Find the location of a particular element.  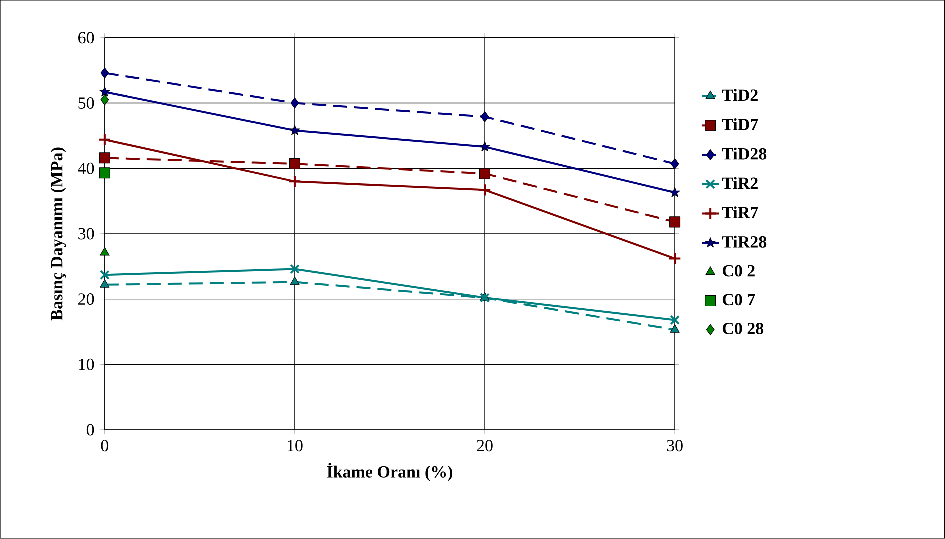

y-tick-label: 60 is located at coordinates (86, 38).